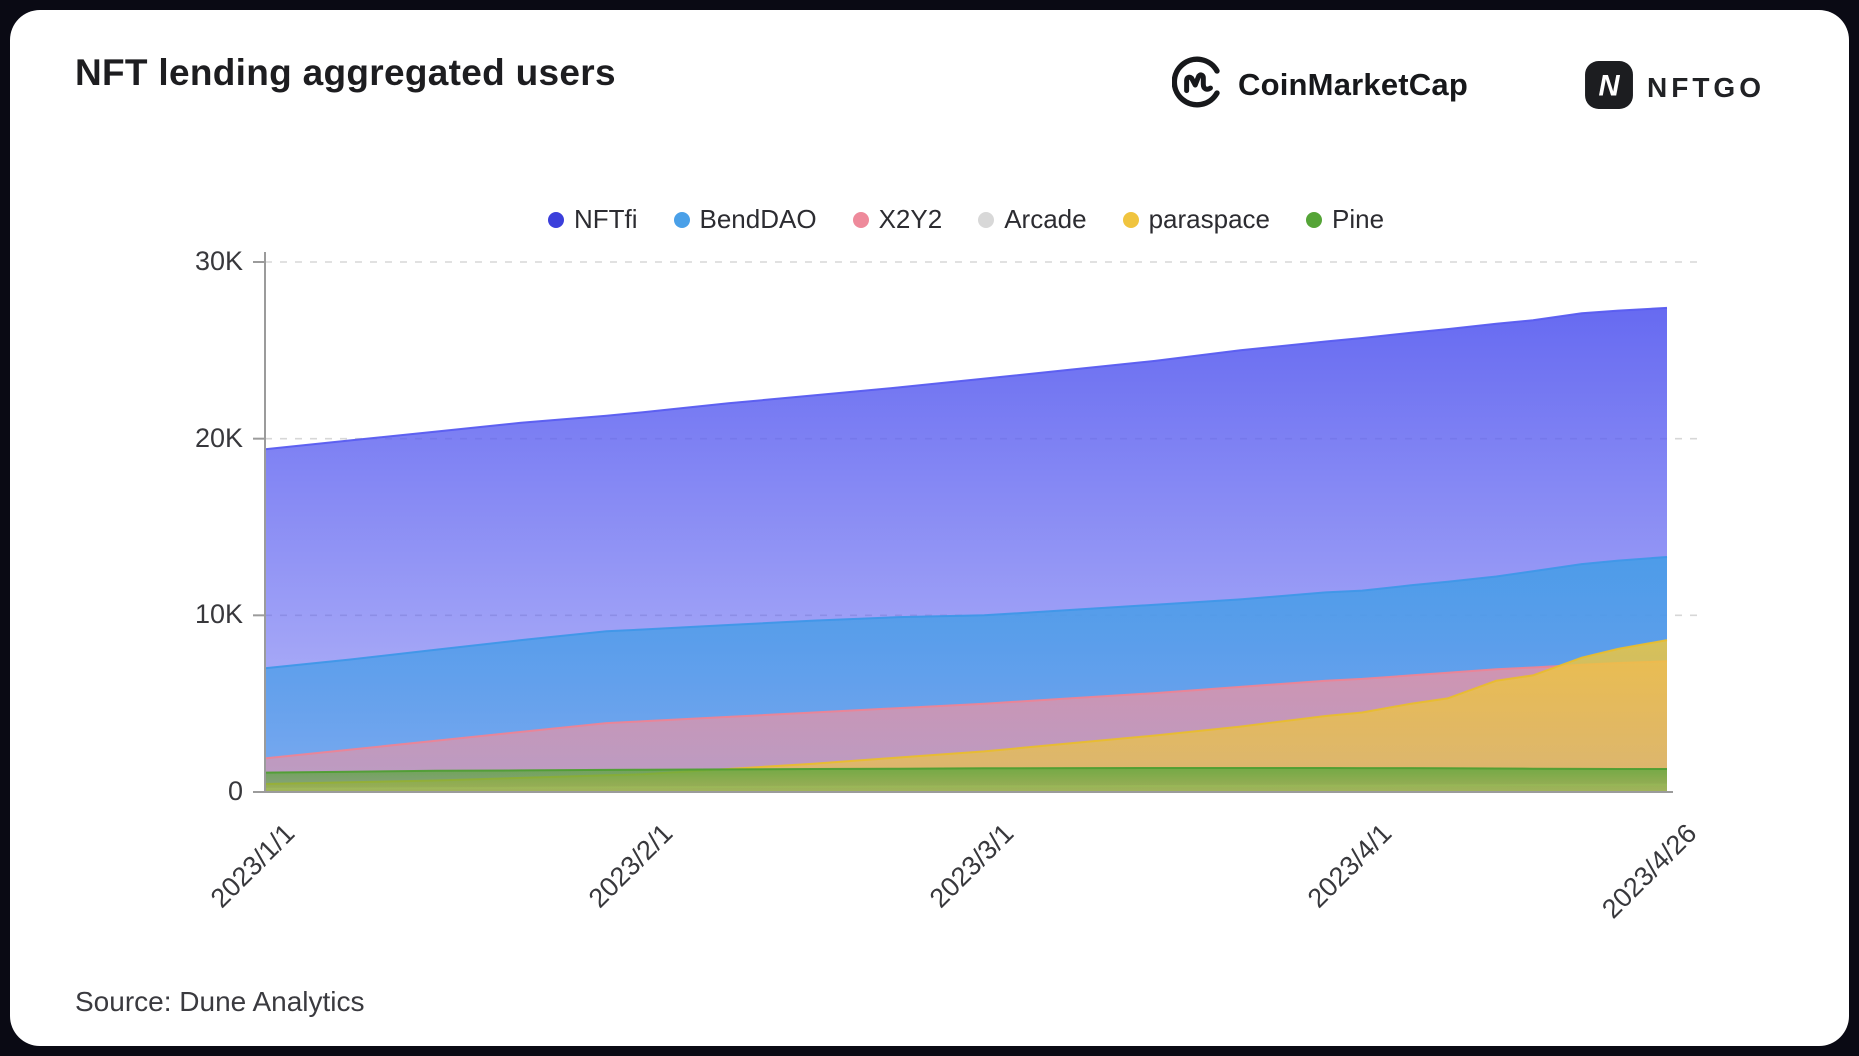 The image size is (1859, 1056). I want to click on legend-item-paraspace: paraspace, so click(1196, 219).